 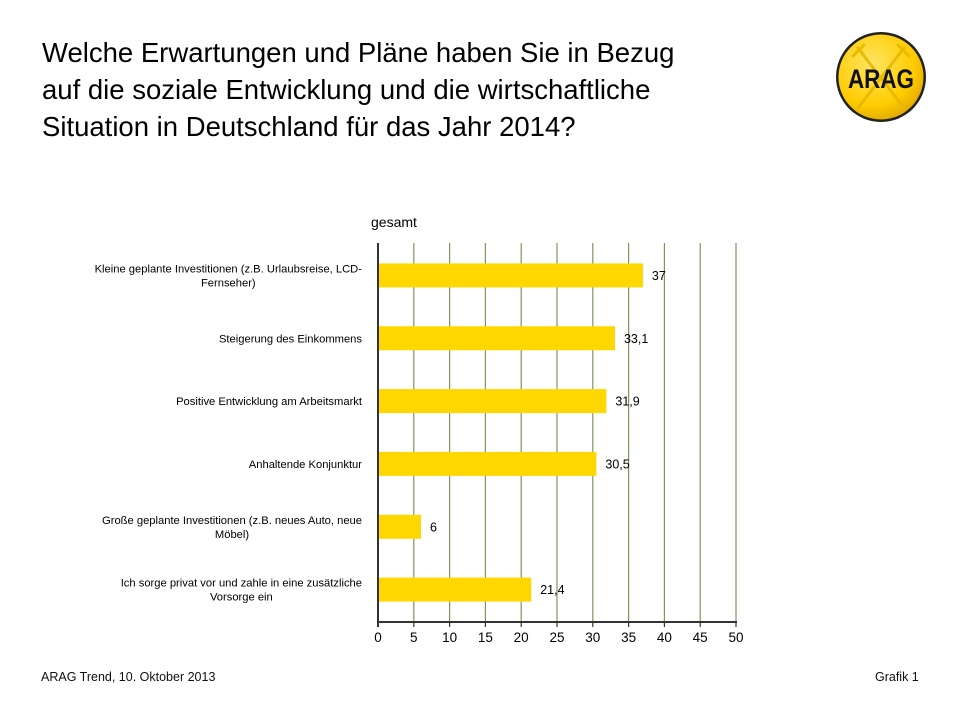 What do you see at coordinates (485, 637) in the screenshot?
I see `x-tick-label: 15` at bounding box center [485, 637].